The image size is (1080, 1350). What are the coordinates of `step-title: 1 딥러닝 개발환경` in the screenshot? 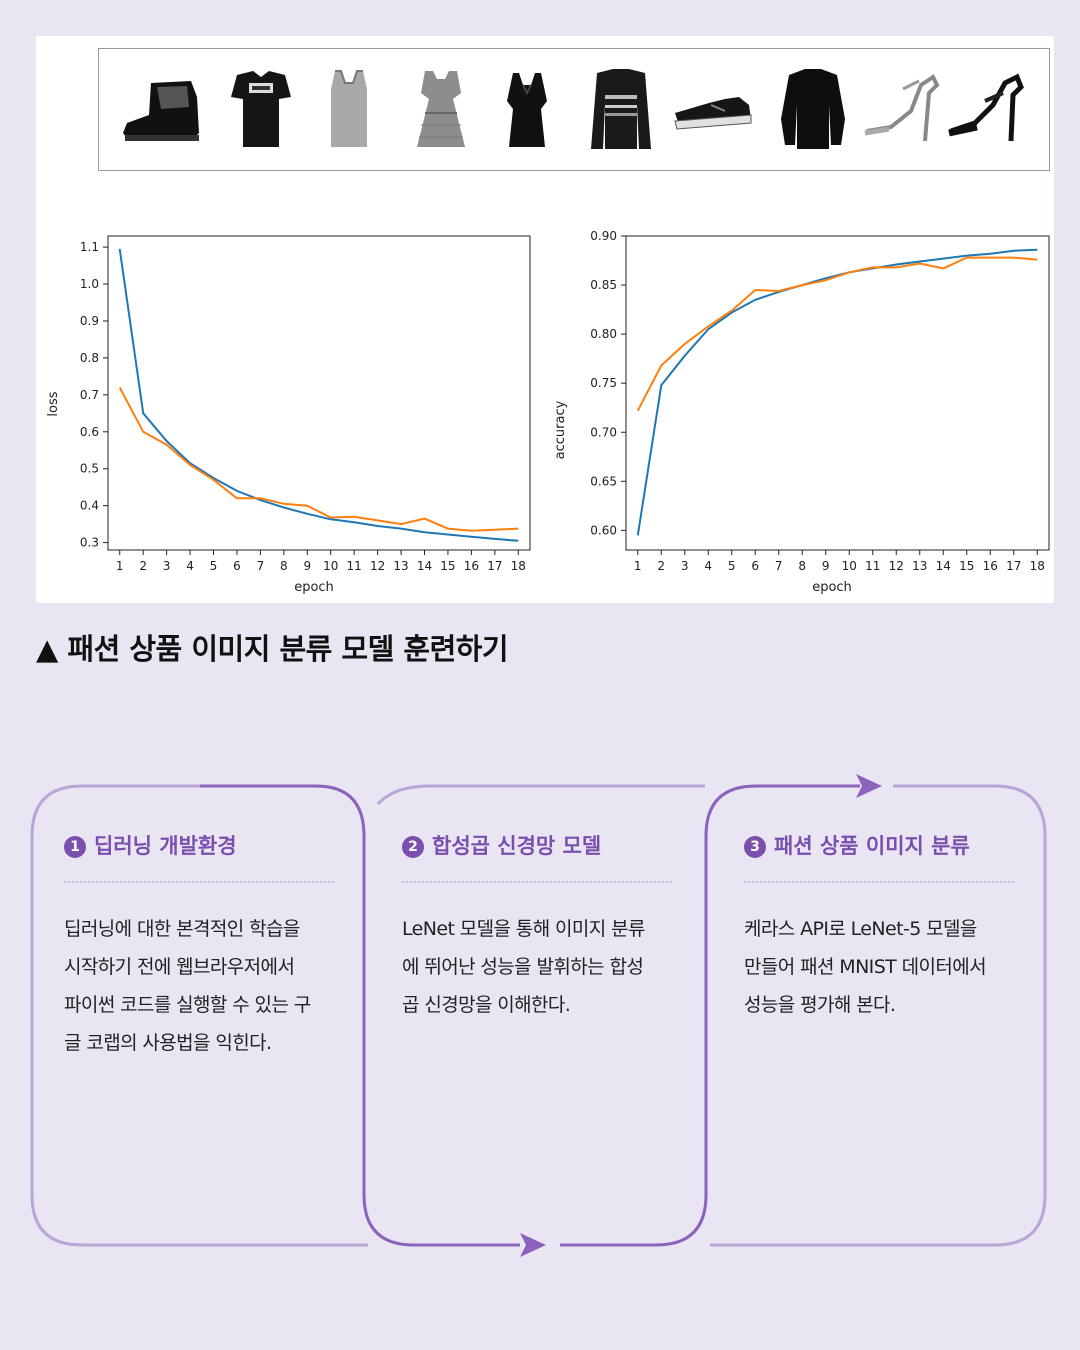 It's located at (150, 845).